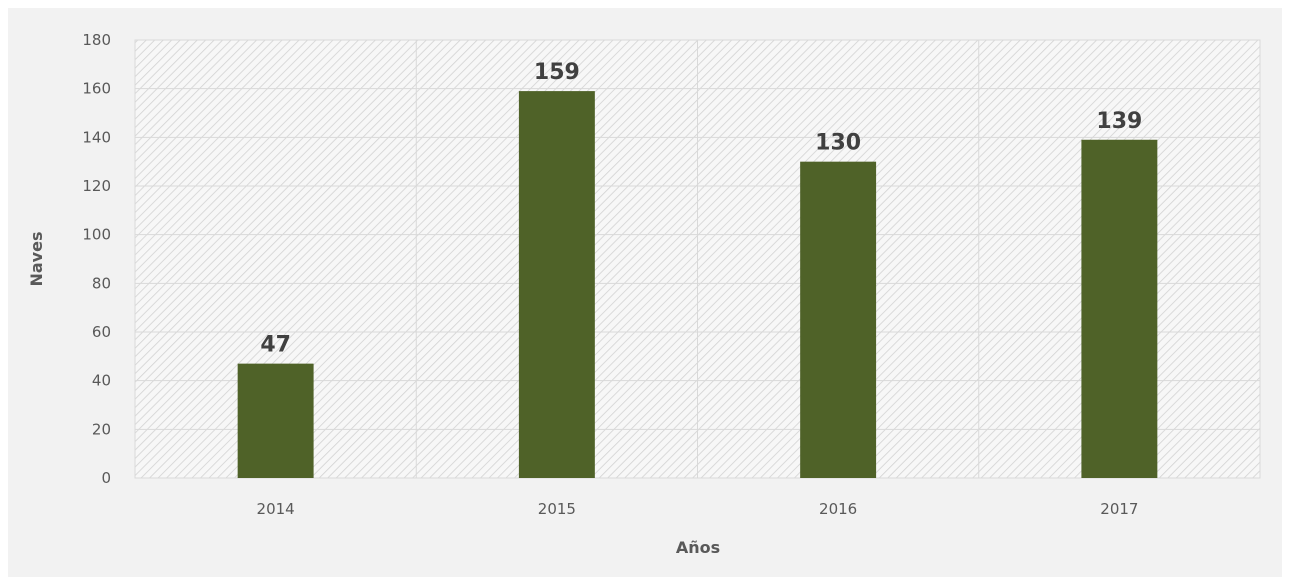  Describe the element at coordinates (96, 235) in the screenshot. I see `y-tick-label: 100` at that location.